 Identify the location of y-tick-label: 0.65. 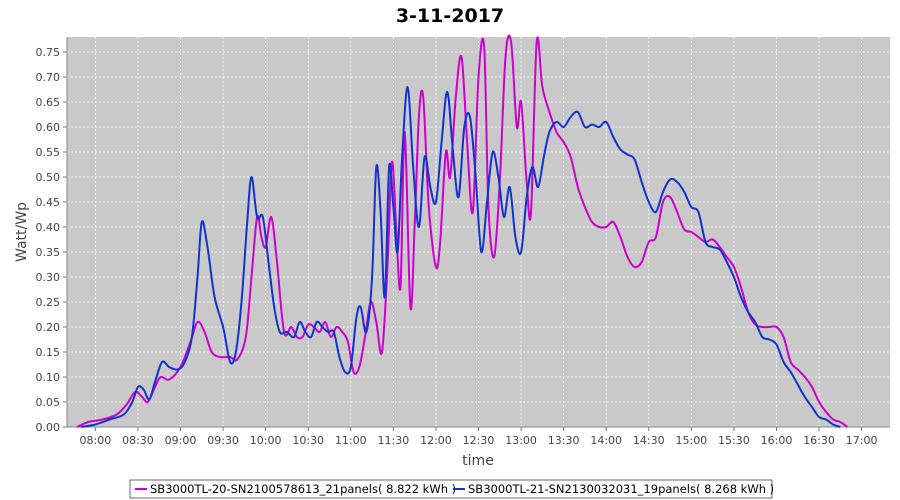
(48, 102).